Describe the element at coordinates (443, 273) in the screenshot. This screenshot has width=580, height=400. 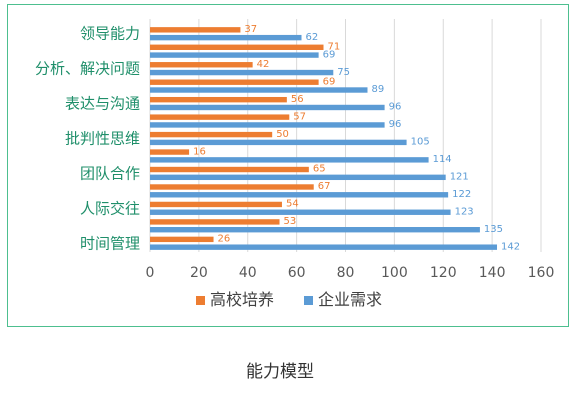
I see `x-tick-label: 120` at that location.